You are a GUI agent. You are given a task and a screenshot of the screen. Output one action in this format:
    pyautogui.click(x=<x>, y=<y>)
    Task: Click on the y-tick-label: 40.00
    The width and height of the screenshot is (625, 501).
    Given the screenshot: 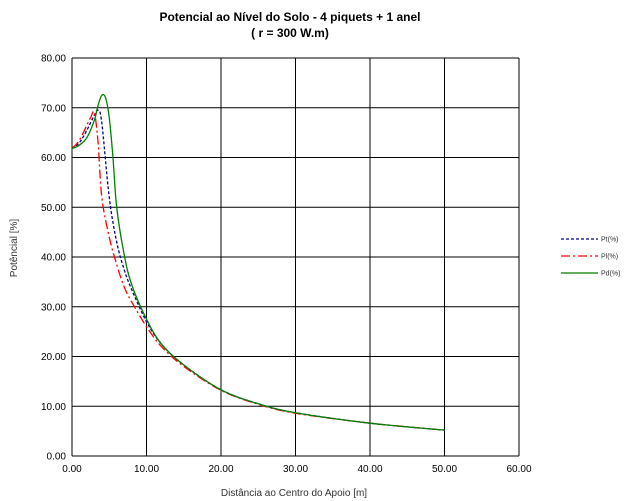 What is the action you would take?
    pyautogui.click(x=53, y=258)
    